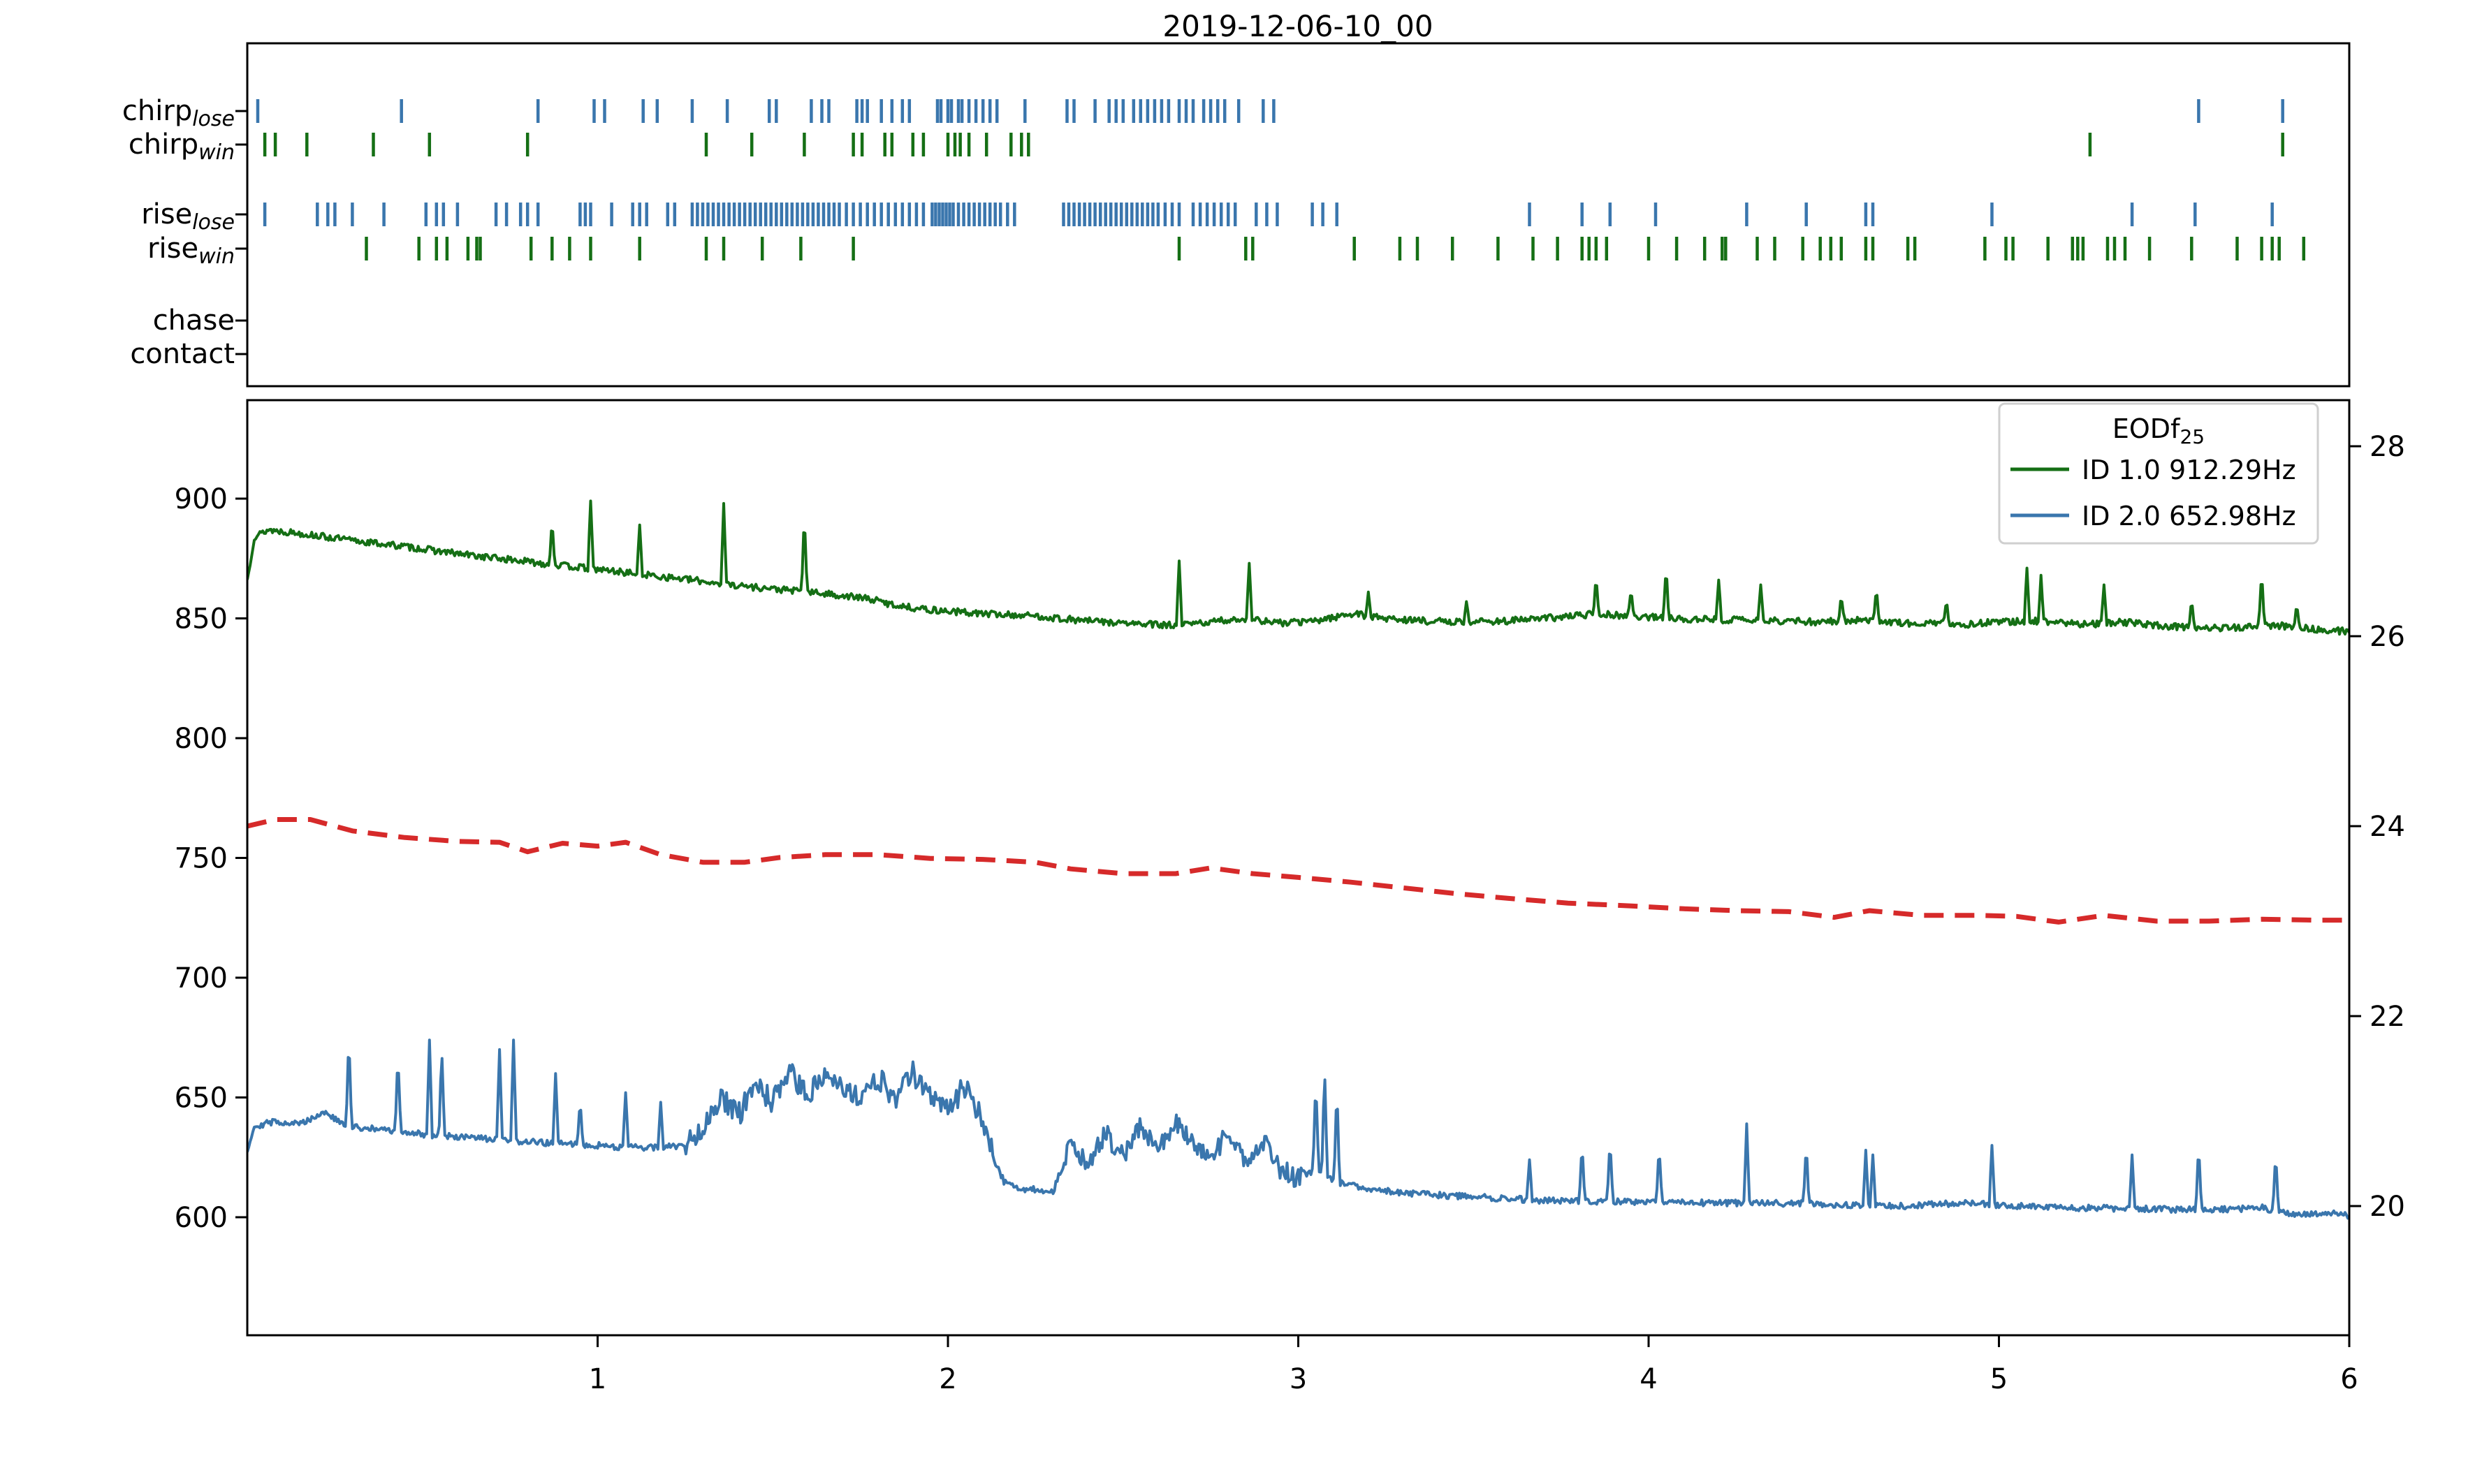  What do you see at coordinates (188, 217) in the screenshot?
I see `row-label-rise-lose: riselose` at bounding box center [188, 217].